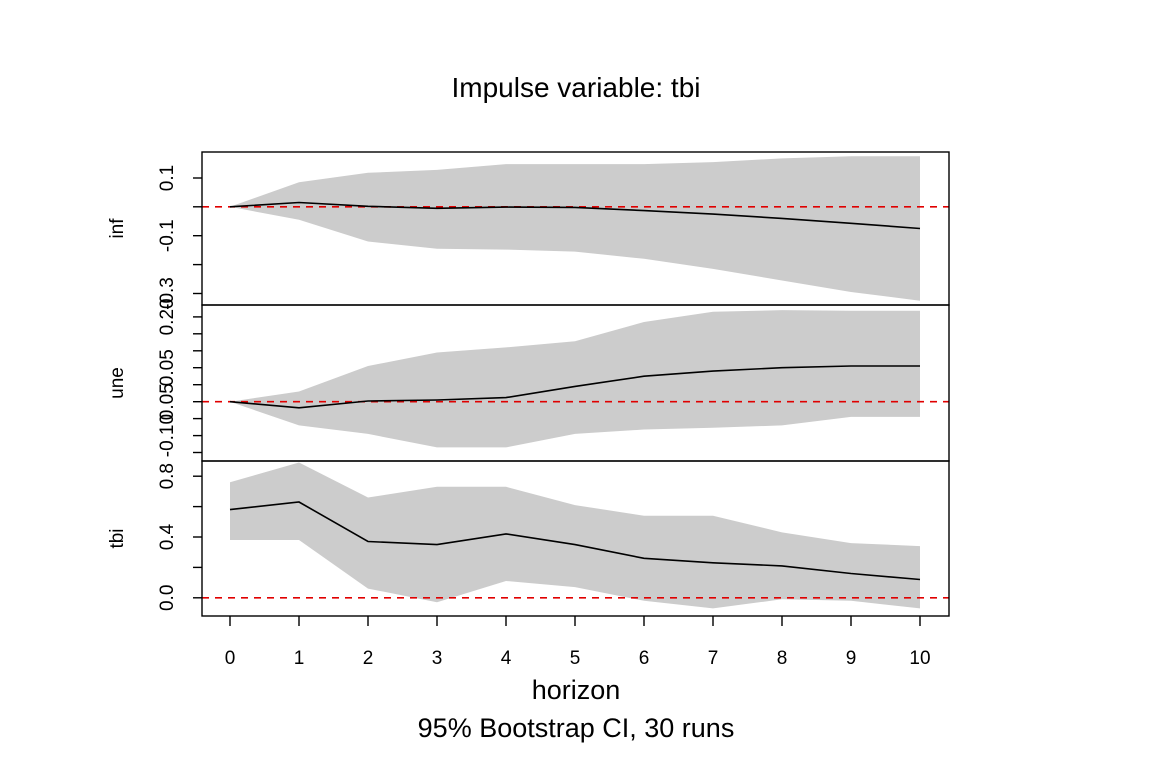 This screenshot has width=1152, height=768. What do you see at coordinates (851, 658) in the screenshot?
I see `x-tick-label: 9` at bounding box center [851, 658].